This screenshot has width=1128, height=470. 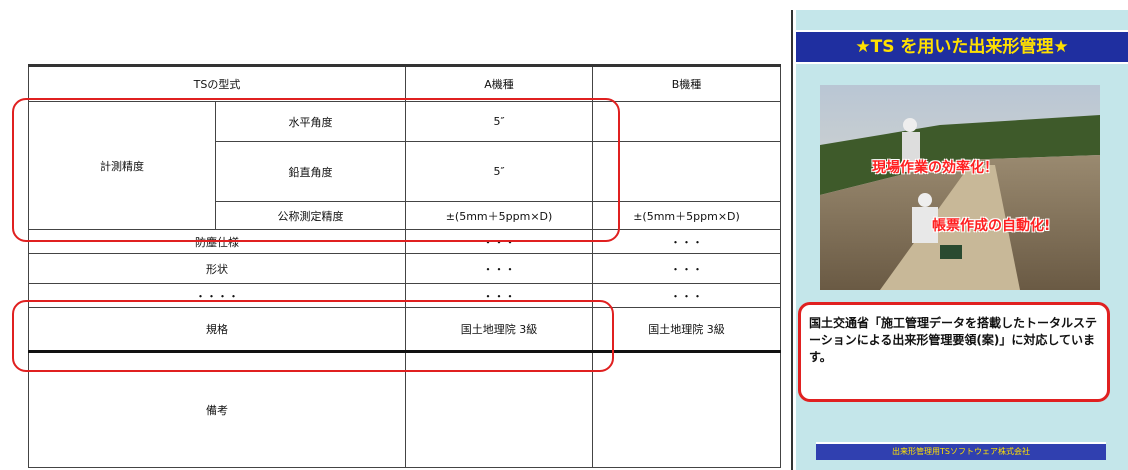 What do you see at coordinates (310, 215) in the screenshot?
I see `row-label: 公称測定精度` at bounding box center [310, 215].